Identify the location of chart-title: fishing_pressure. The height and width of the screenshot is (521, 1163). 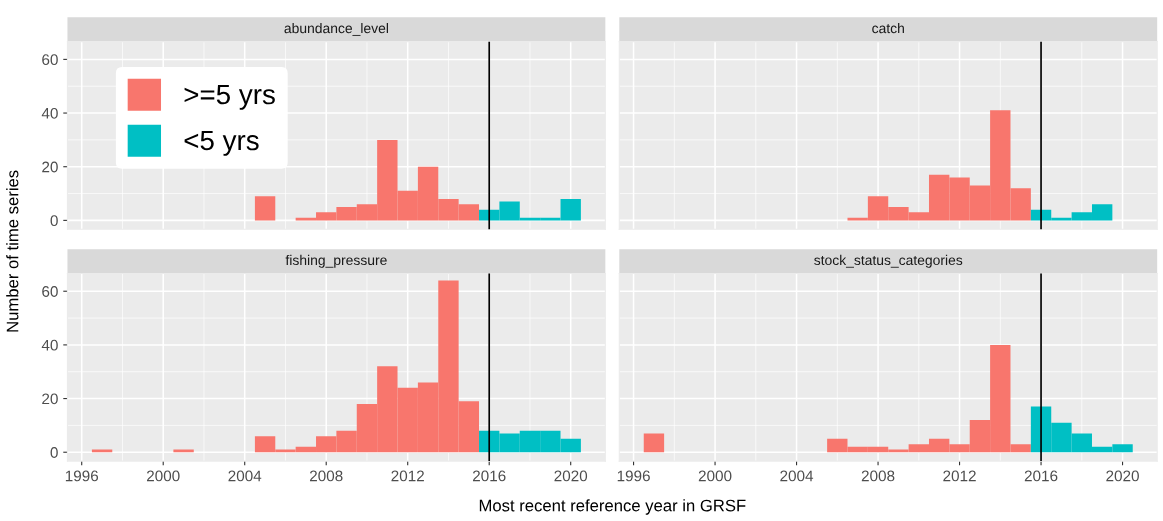
(336, 261).